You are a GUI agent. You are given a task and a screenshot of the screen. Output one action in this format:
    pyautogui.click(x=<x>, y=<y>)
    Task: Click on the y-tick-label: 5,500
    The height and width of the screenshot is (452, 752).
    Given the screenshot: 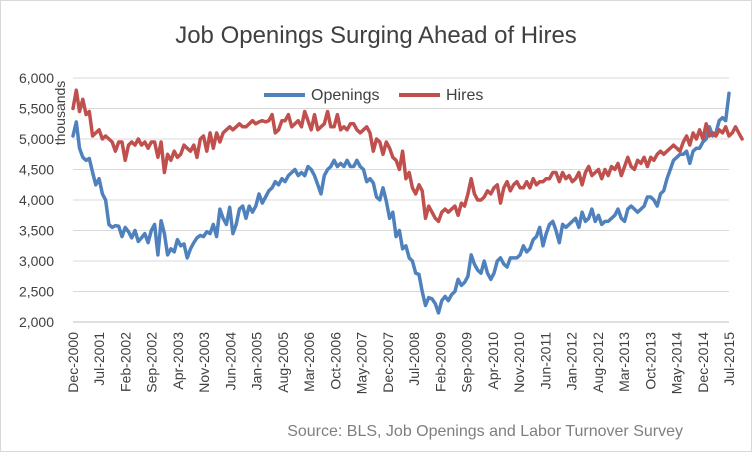 What is the action you would take?
    pyautogui.click(x=36, y=109)
    